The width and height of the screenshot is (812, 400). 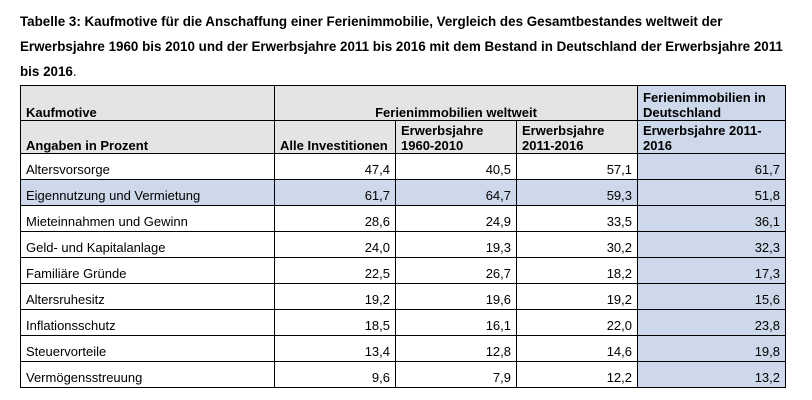 I want to click on row-label: Steuervorteile, so click(x=147, y=348).